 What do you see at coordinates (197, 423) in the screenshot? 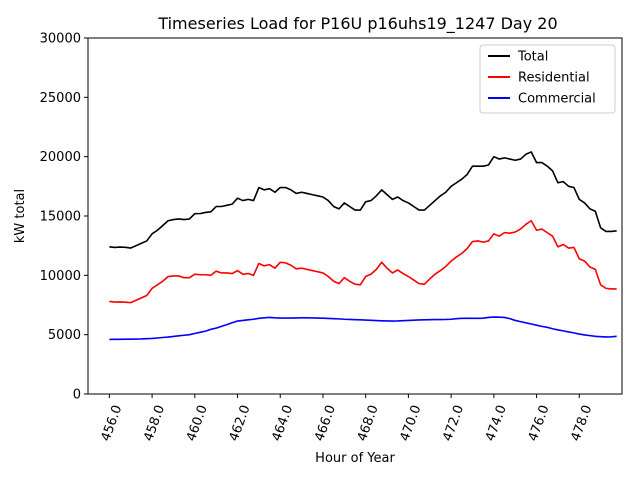
I see `x-tick-label: 460.0` at bounding box center [197, 423].